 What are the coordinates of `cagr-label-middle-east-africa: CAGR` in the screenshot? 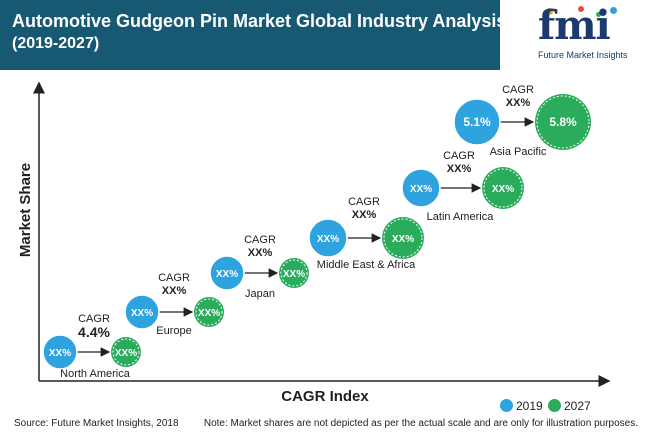 It's located at (364, 202).